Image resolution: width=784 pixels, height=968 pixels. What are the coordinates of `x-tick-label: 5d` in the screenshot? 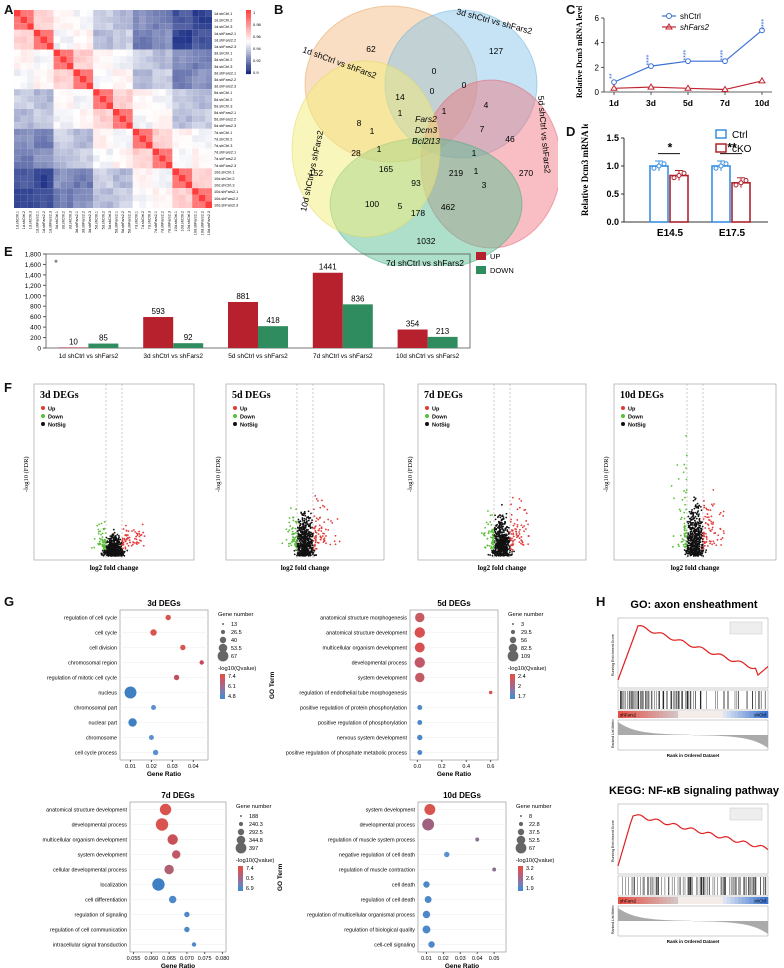 It's located at (688, 103).